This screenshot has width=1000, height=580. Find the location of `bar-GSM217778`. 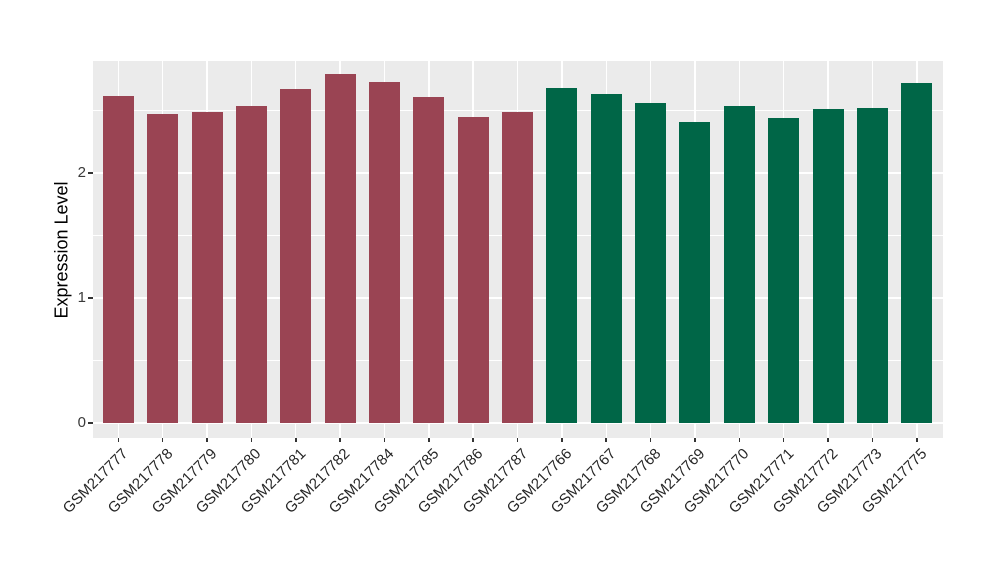

bar-GSM217778 is located at coordinates (163, 268).